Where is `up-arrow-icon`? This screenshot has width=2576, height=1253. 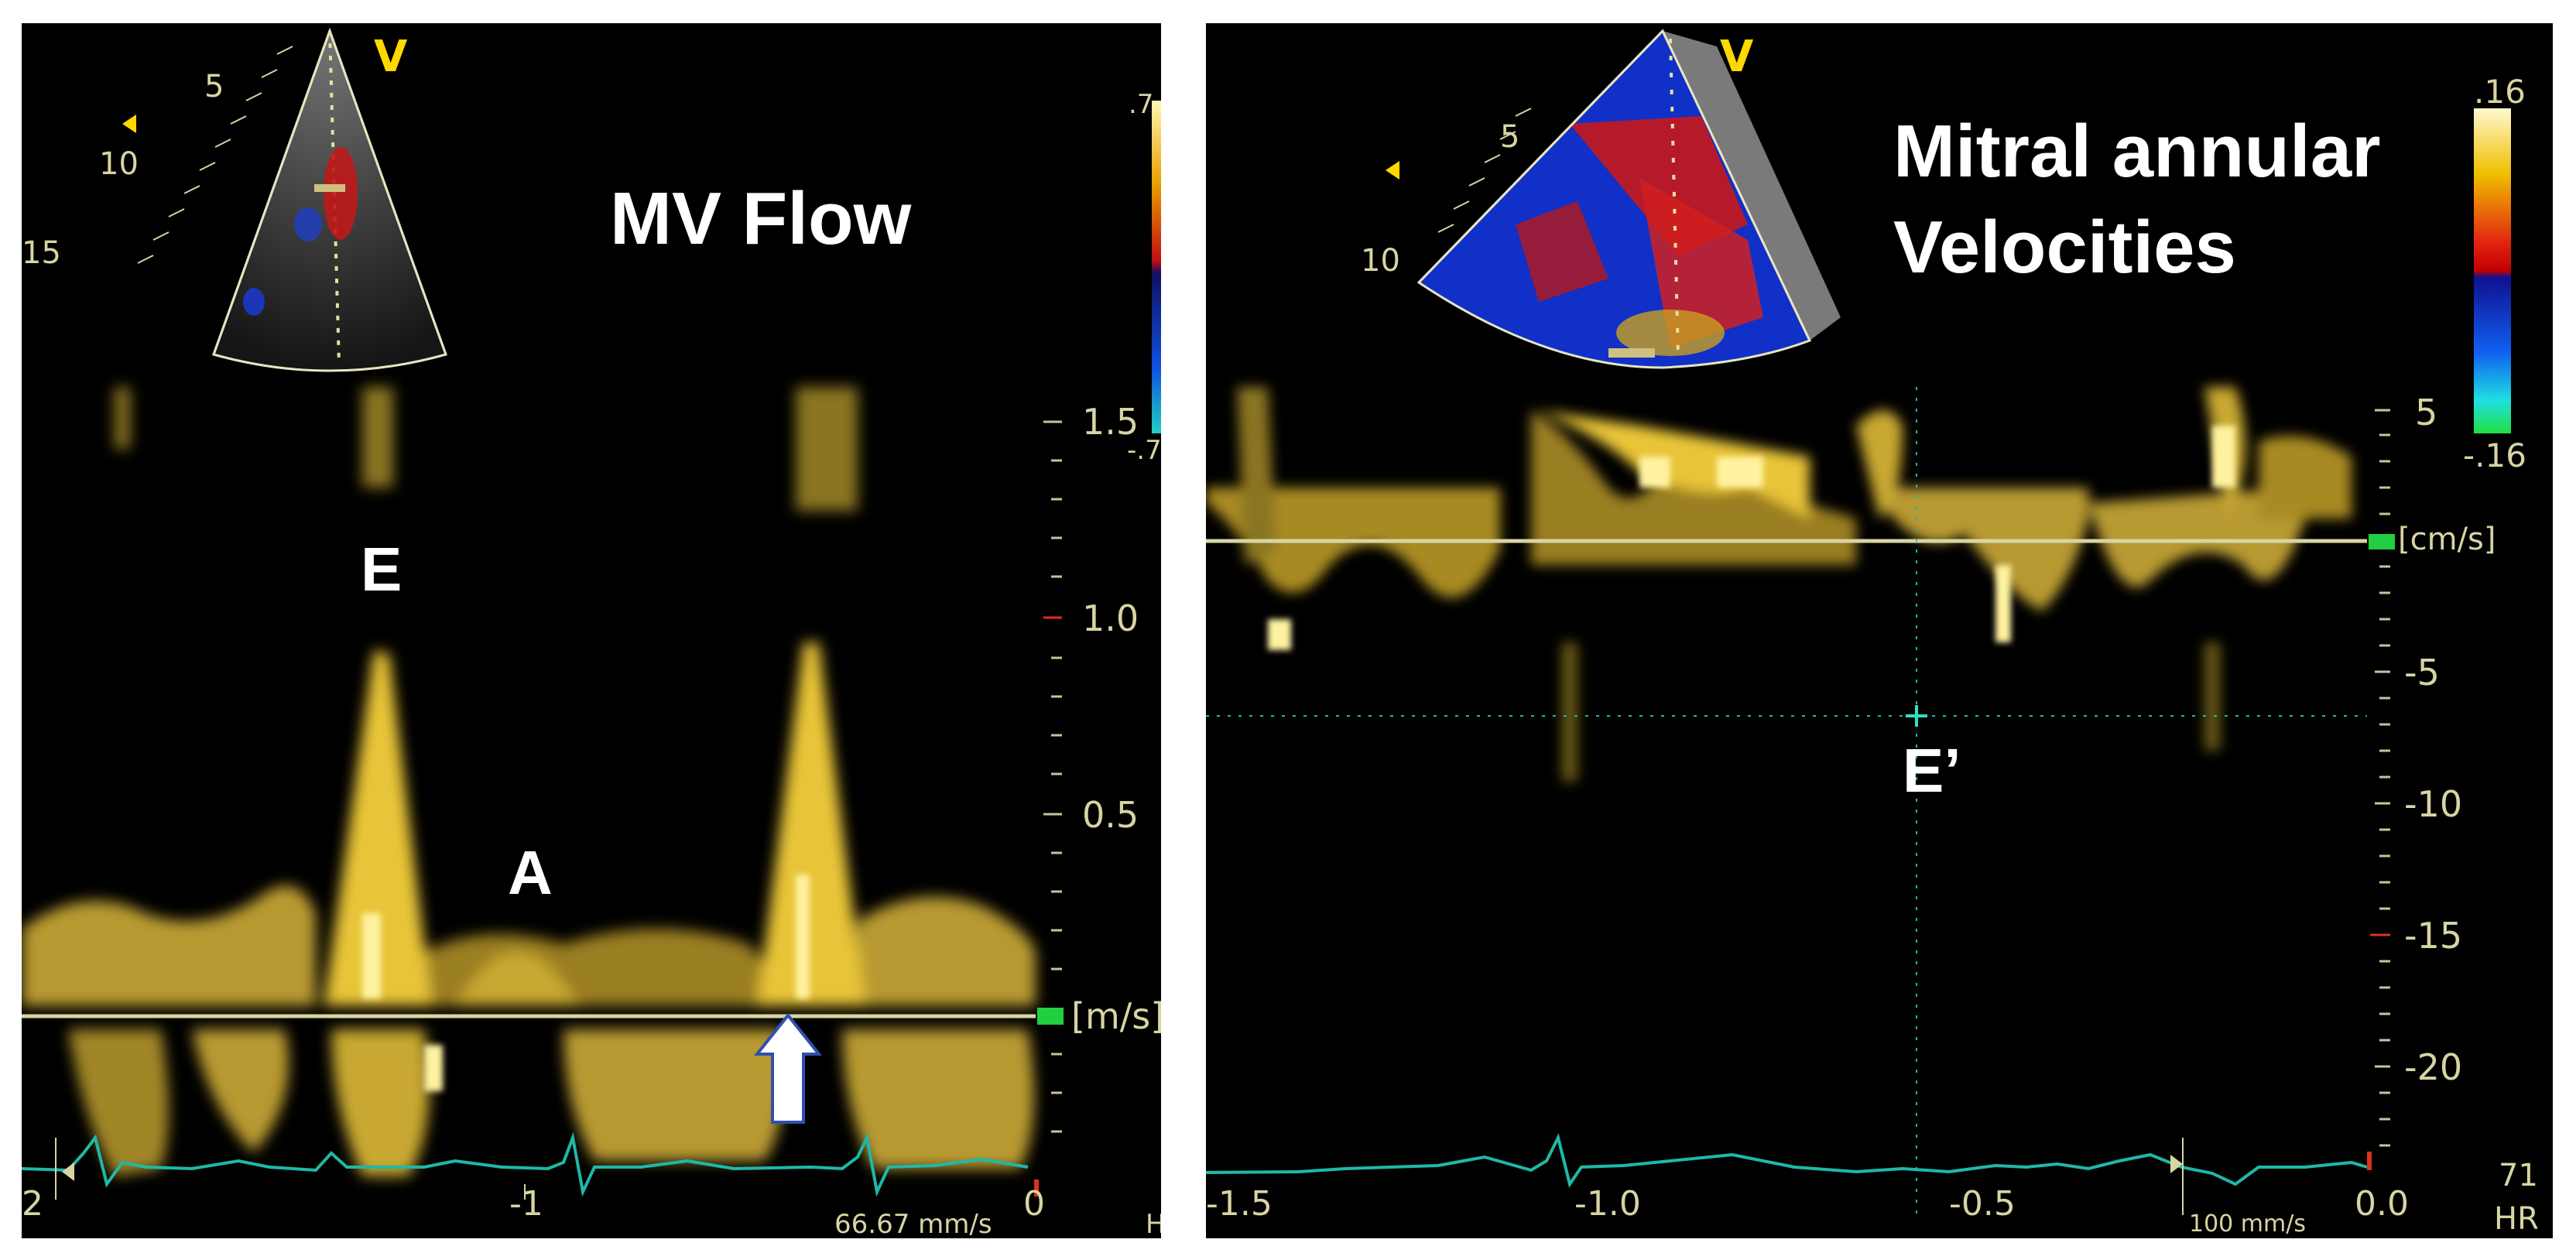
up-arrow-icon is located at coordinates (788, 1068).